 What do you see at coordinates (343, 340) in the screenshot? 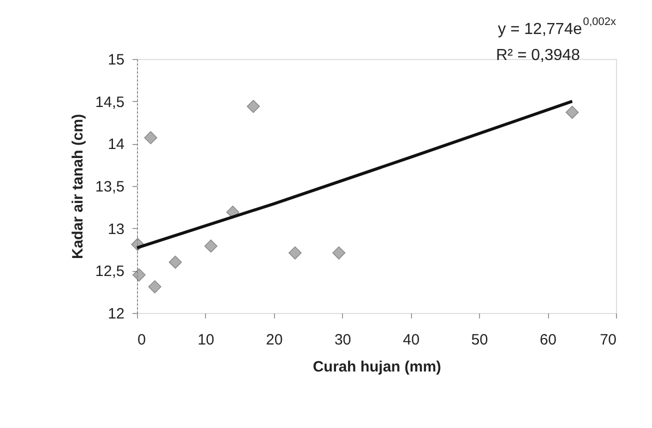
I see `x-tick-label: 30` at bounding box center [343, 340].